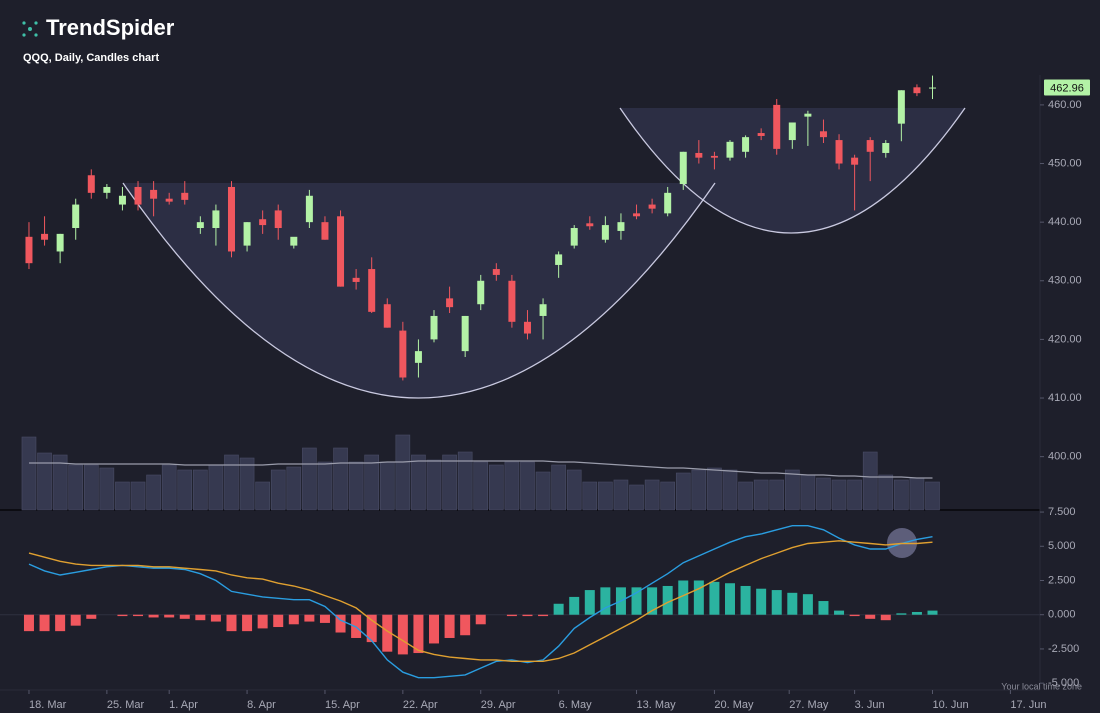  Describe the element at coordinates (126, 705) in the screenshot. I see `x-tick-label: 25. Mar` at that location.